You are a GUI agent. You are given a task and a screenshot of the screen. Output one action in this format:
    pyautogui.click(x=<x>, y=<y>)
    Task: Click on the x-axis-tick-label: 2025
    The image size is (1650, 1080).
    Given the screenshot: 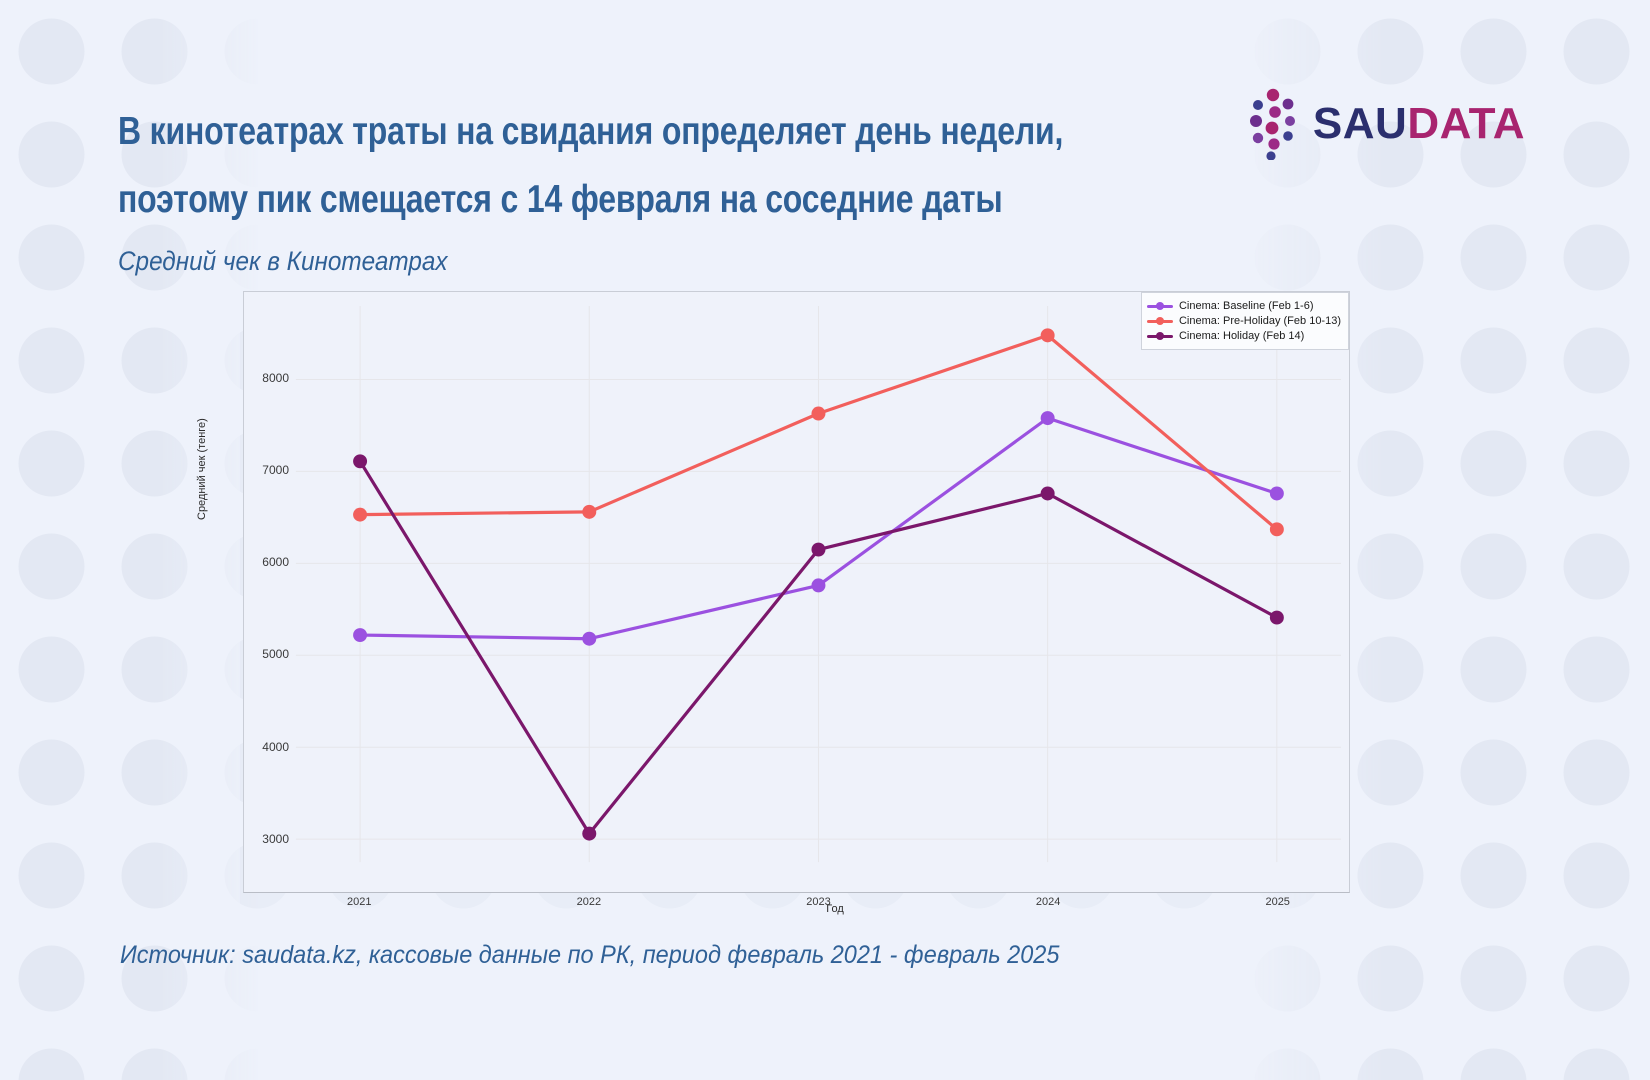 What is the action you would take?
    pyautogui.click(x=1277, y=902)
    